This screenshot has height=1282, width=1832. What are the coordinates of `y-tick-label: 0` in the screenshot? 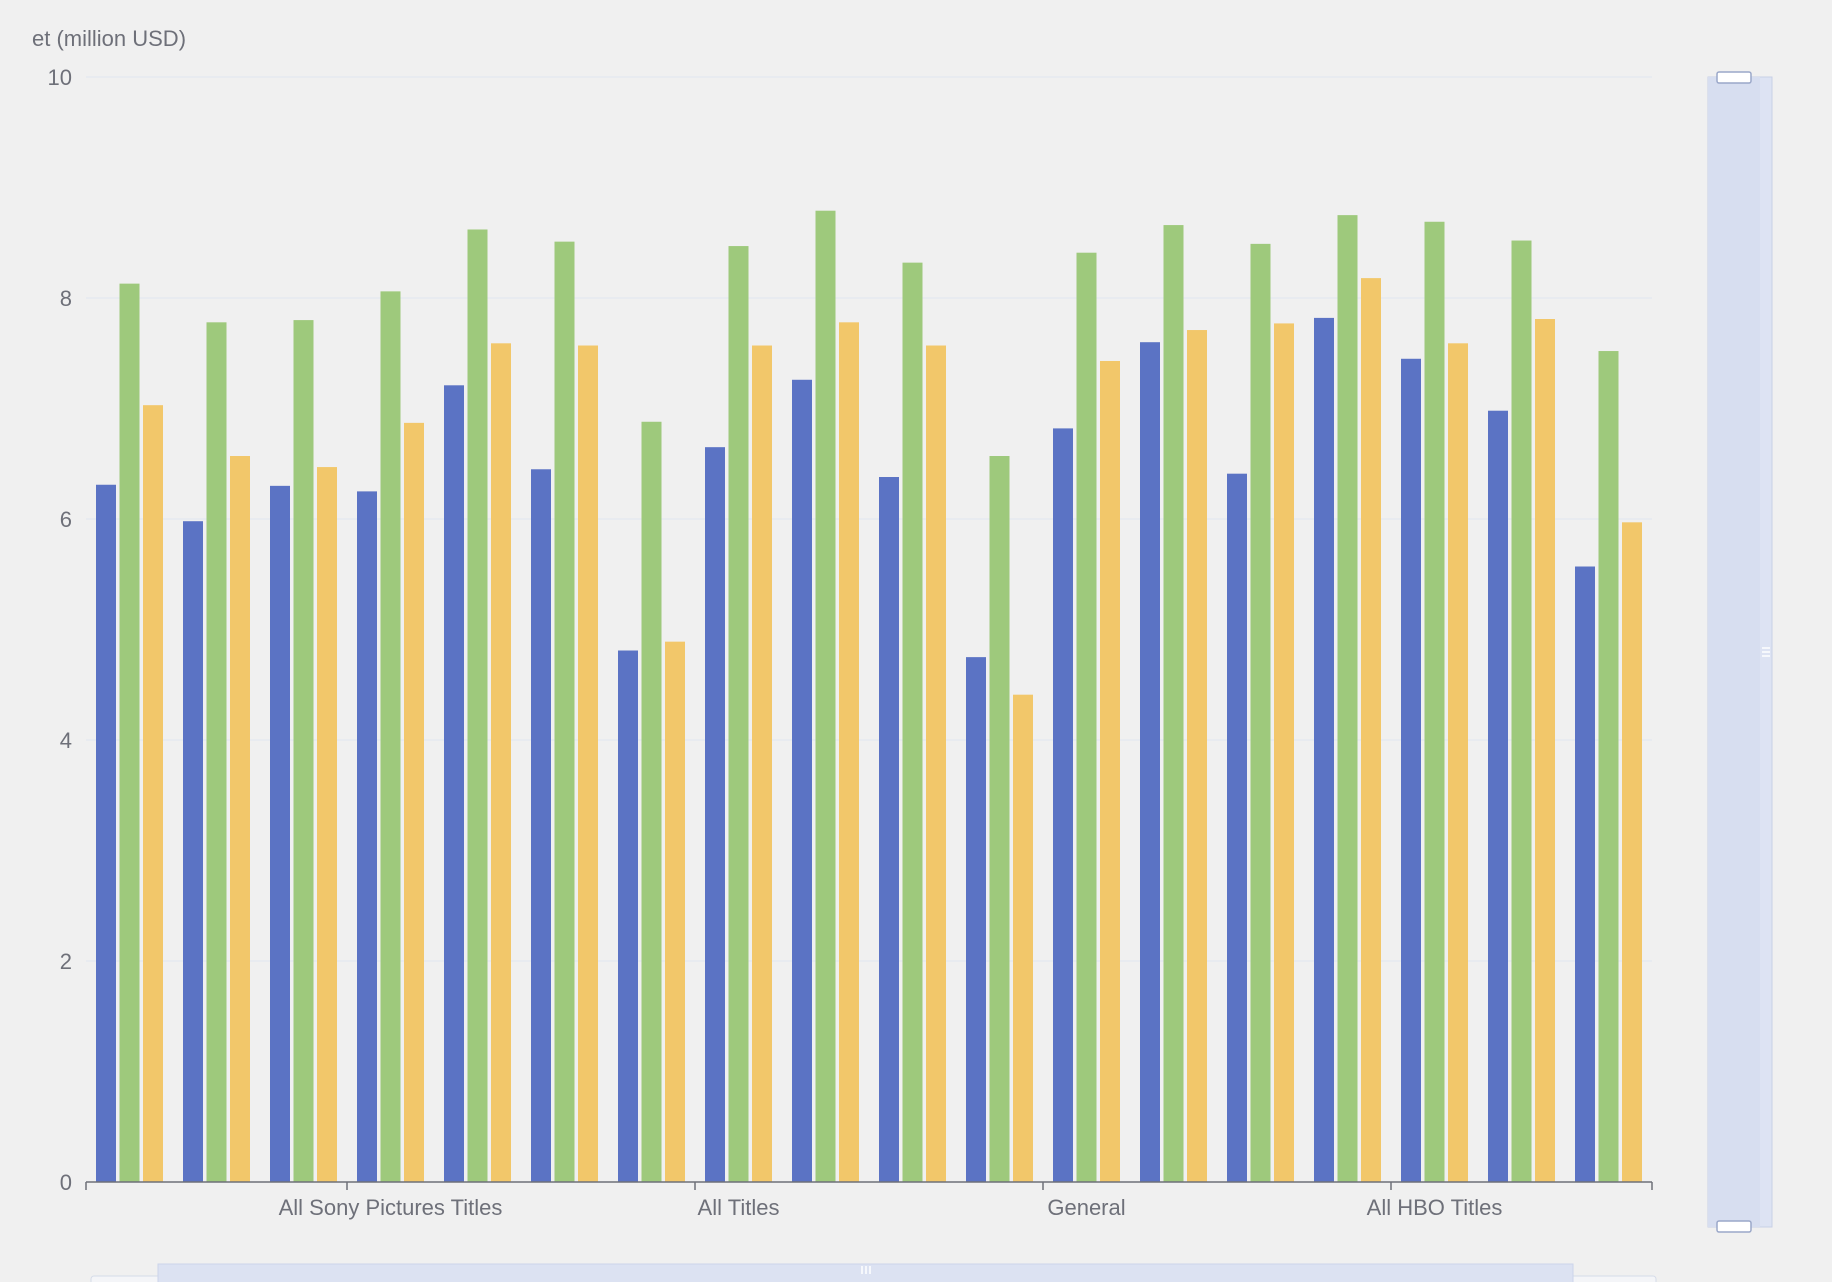 It's located at (66, 1182).